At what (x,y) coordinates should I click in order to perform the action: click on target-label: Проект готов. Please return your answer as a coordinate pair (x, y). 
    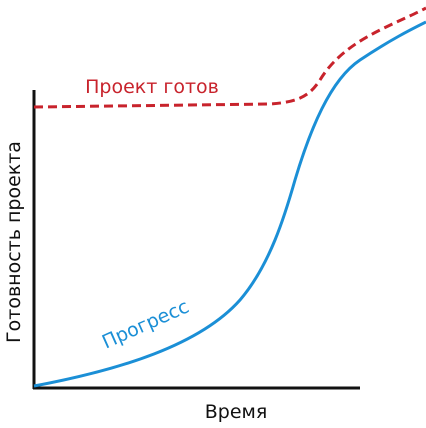
    Looking at the image, I should click on (152, 87).